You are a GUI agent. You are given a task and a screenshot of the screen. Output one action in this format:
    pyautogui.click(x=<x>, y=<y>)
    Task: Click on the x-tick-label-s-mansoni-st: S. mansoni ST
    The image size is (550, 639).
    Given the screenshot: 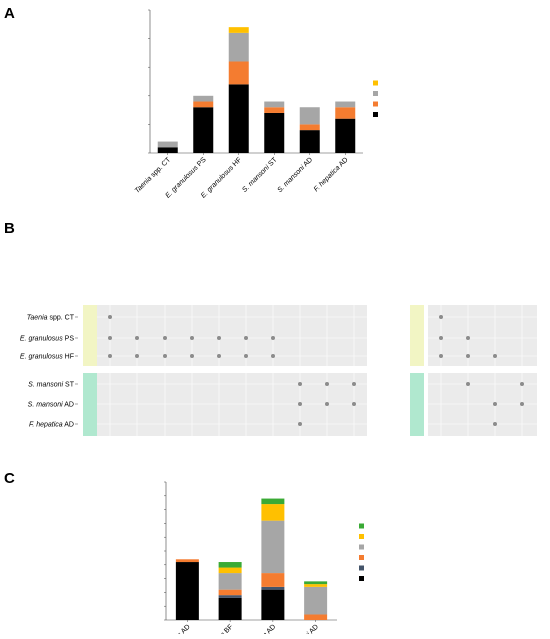 What is the action you would take?
    pyautogui.click(x=260, y=175)
    